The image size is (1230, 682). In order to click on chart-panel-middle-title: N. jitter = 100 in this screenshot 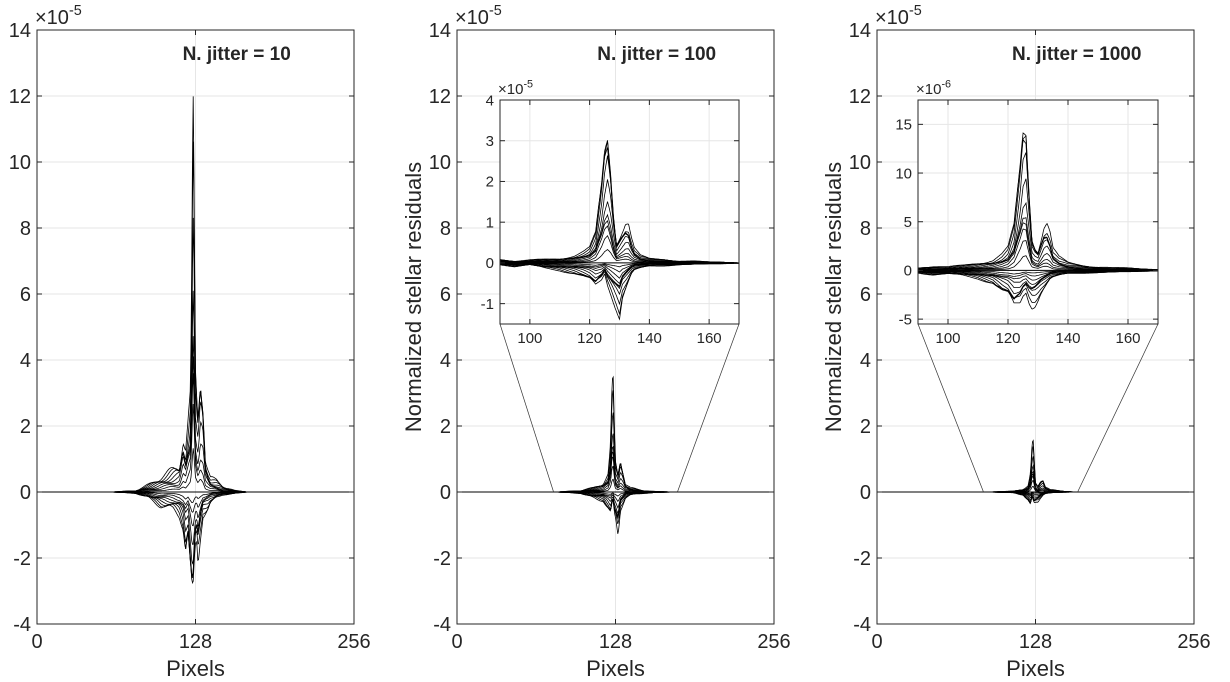, I will do `click(656, 54)`.